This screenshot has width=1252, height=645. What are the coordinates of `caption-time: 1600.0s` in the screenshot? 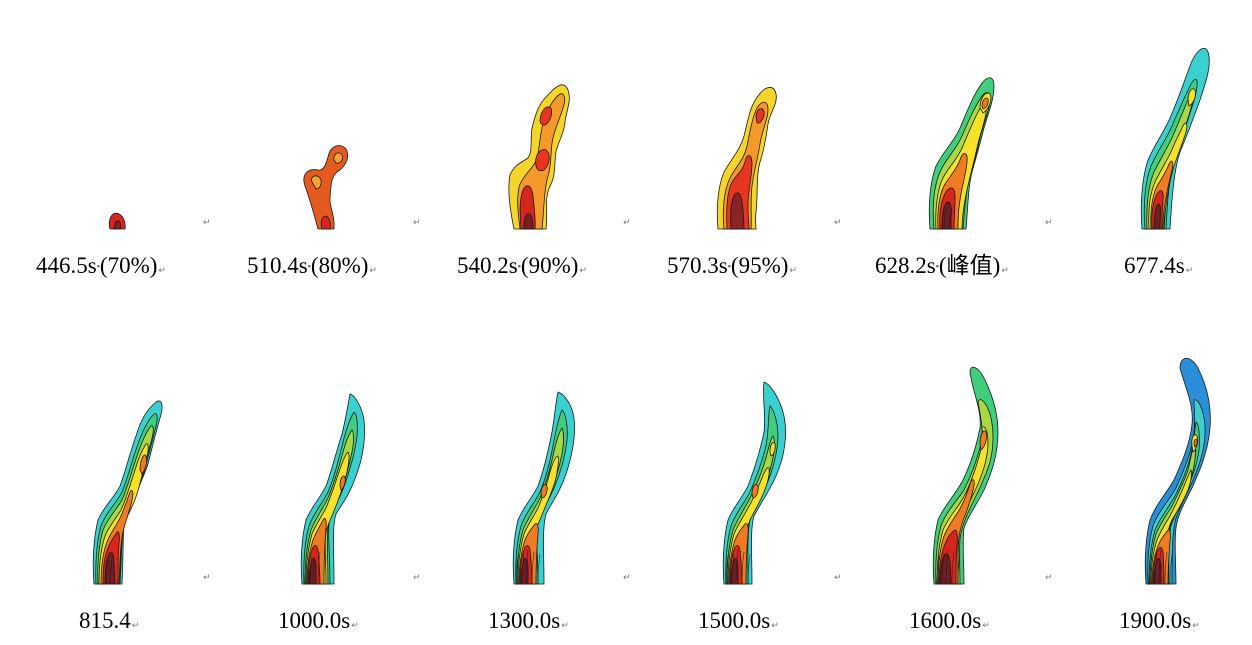 It's located at (945, 620).